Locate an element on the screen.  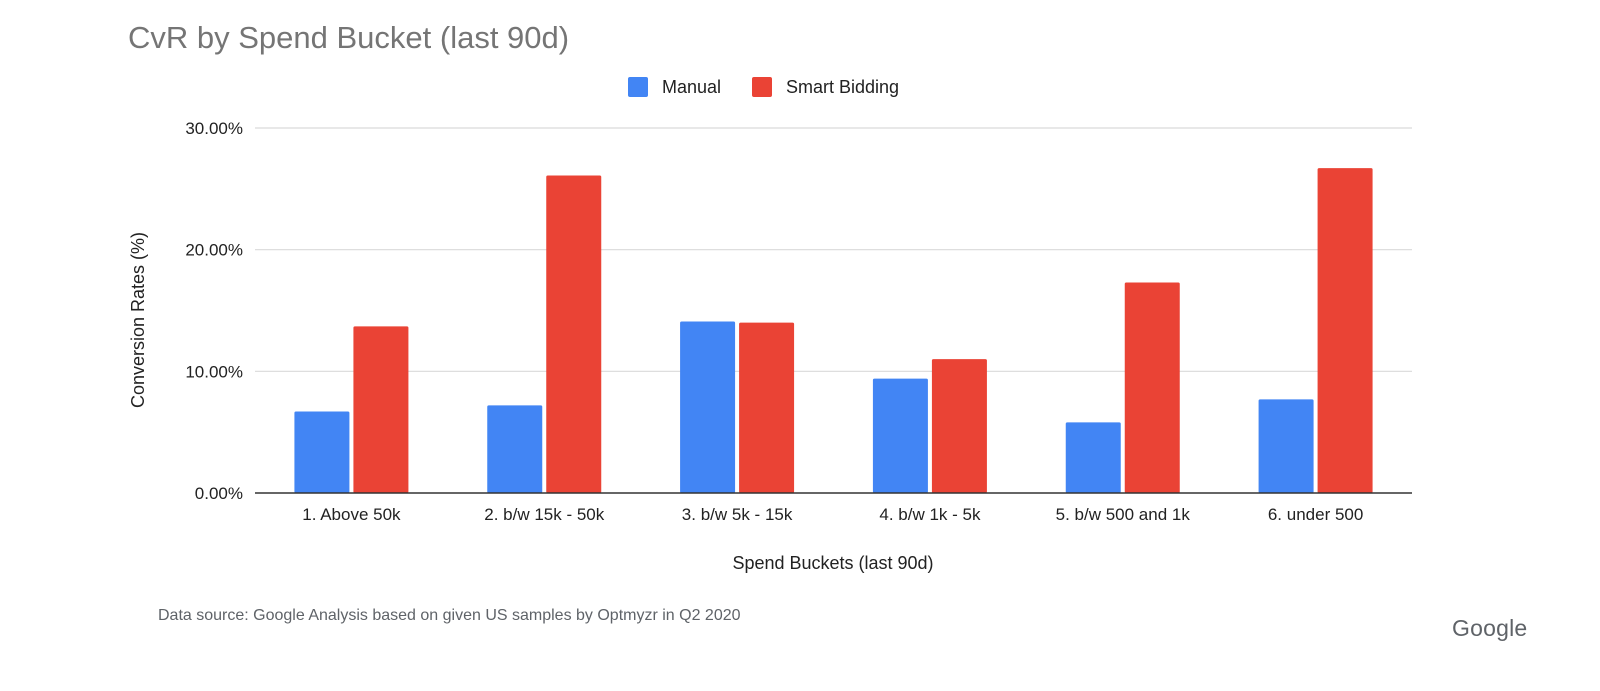
legend-label-manual: Manual is located at coordinates (691, 87).